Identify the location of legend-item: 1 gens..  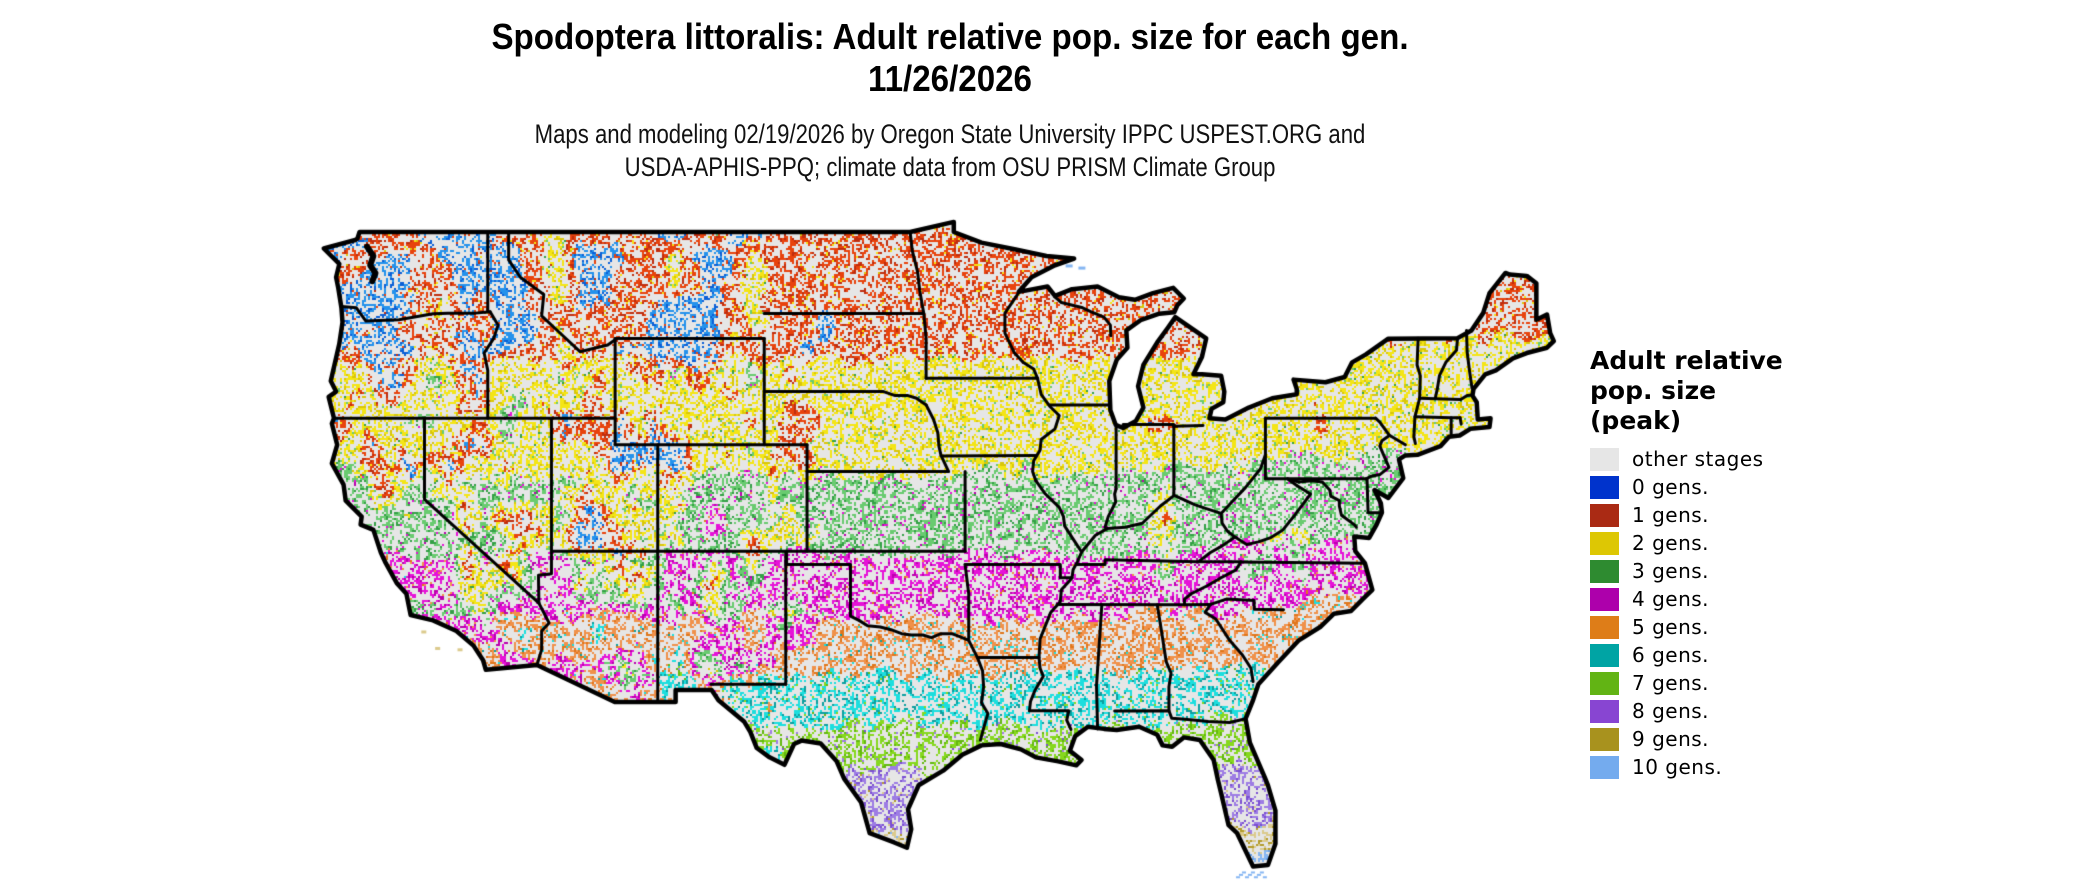
(1755, 515).